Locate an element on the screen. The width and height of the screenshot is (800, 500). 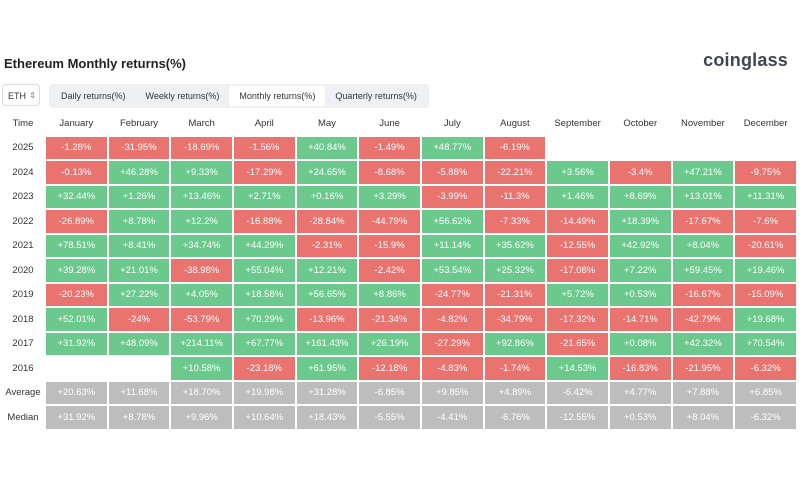
coin-select-value: ETH is located at coordinates (17, 96).